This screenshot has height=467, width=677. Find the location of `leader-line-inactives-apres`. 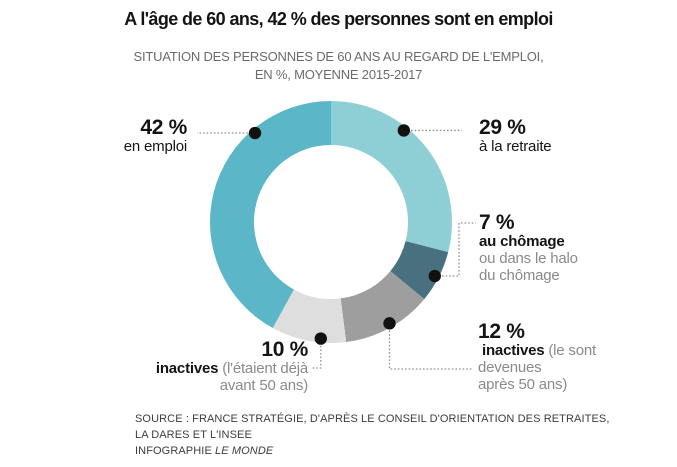

leader-line-inactives-apres is located at coordinates (430, 346).